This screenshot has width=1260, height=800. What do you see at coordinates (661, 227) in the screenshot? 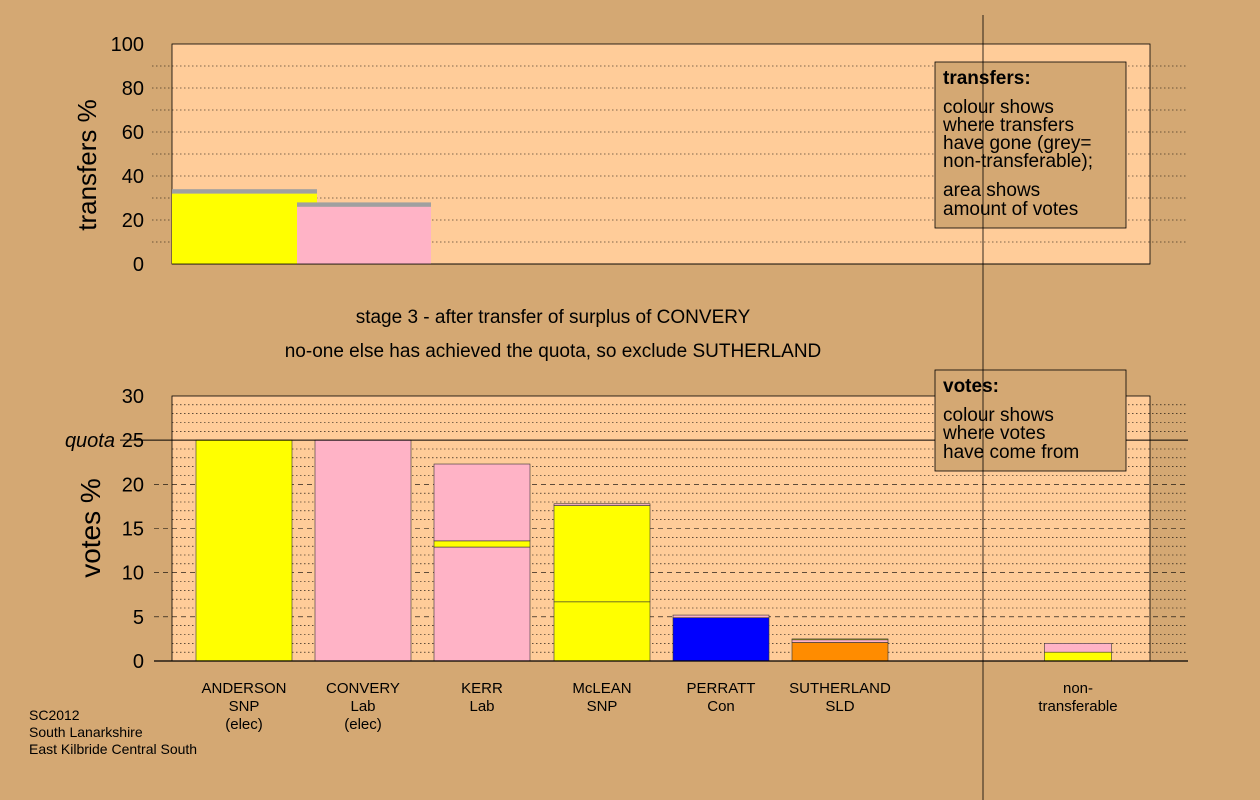
I see `transfers-bars` at bounding box center [661, 227].